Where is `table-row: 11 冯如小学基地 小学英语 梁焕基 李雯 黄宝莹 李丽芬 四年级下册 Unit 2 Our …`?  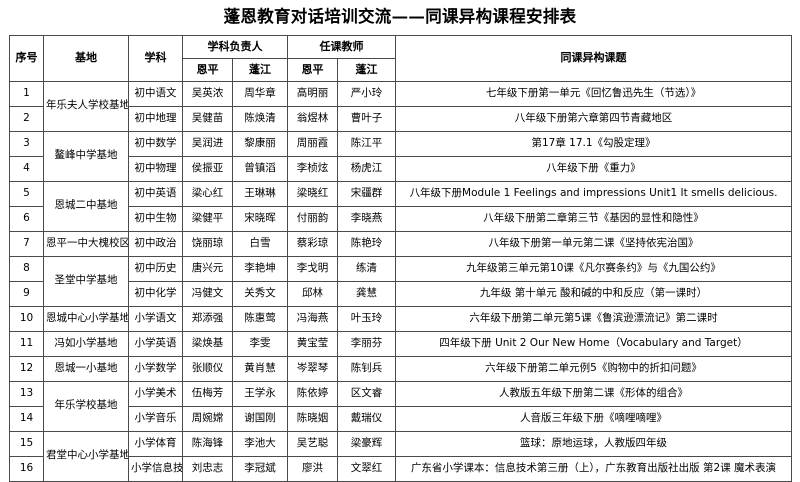
table-row: 11 冯如小学基地 小学英语 梁焕基 李雯 黄宝莹 李丽芬 四年级下册 Unit 2 Our … is located at coordinates (400, 343).